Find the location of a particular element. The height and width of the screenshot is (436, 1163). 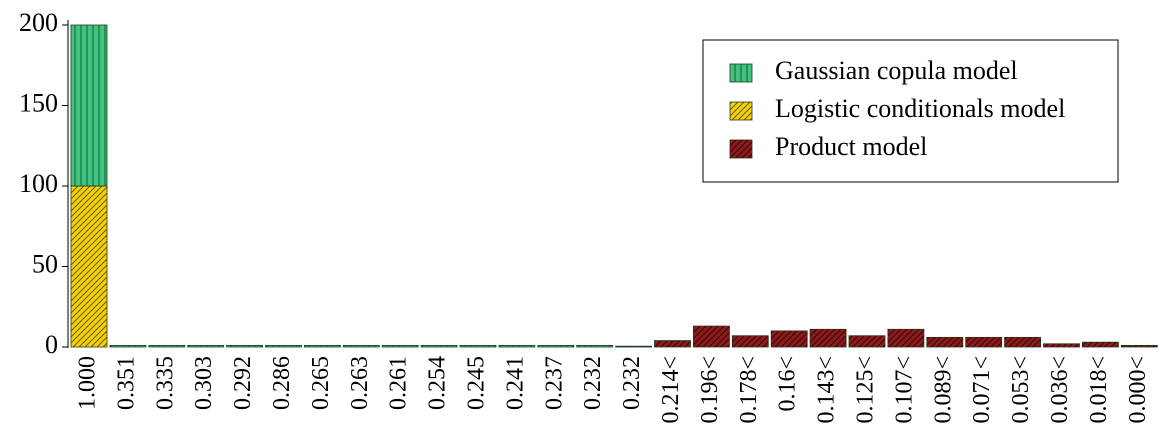

x-tick-label: 0.036< is located at coordinates (1060, 390).